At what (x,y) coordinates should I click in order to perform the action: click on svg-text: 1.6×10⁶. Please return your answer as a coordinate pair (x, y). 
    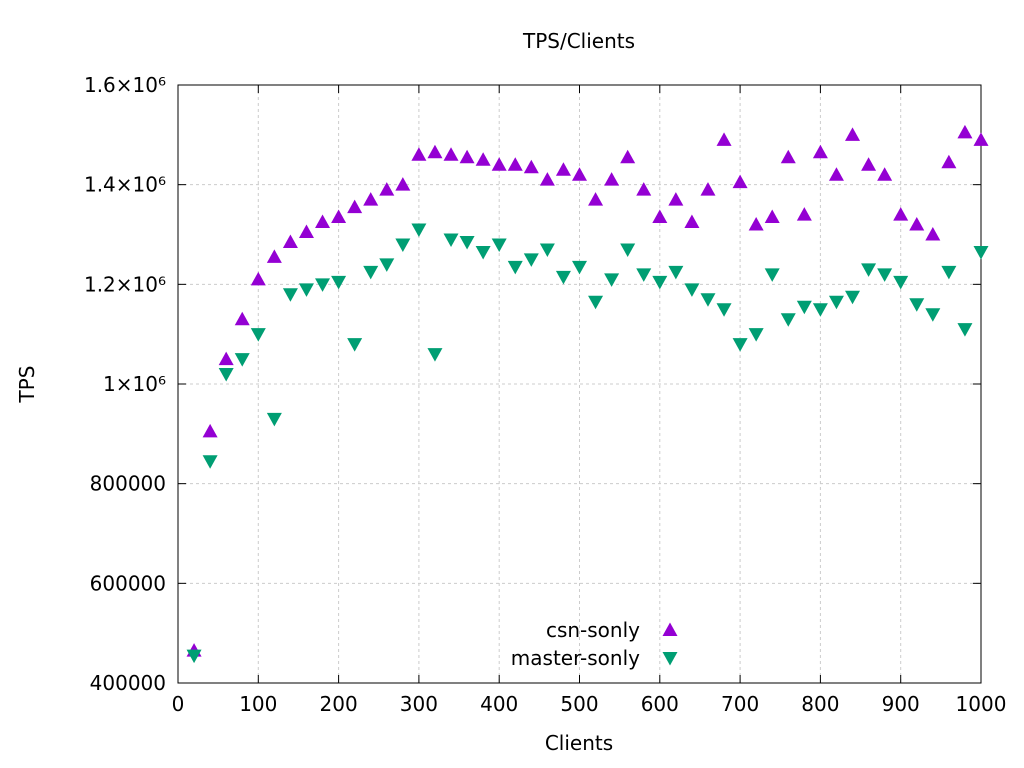
    Looking at the image, I should click on (125, 85).